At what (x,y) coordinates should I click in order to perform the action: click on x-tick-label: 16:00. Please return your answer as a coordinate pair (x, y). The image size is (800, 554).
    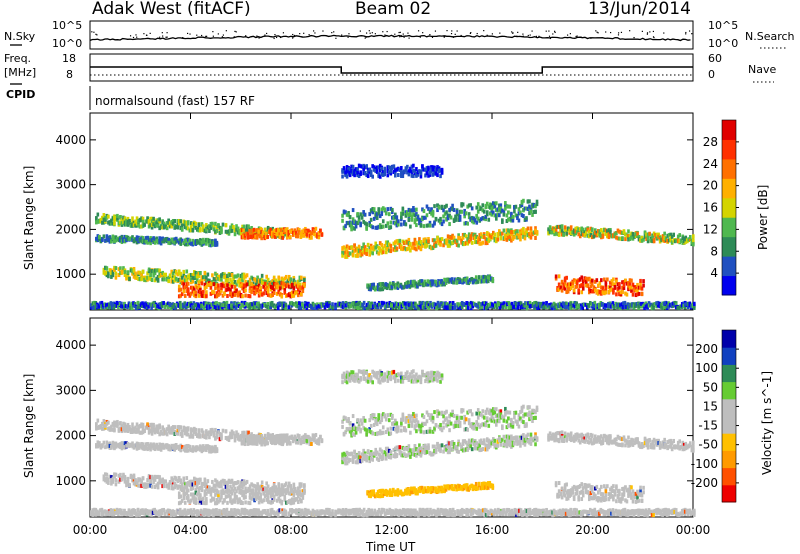
    Looking at the image, I should click on (492, 530).